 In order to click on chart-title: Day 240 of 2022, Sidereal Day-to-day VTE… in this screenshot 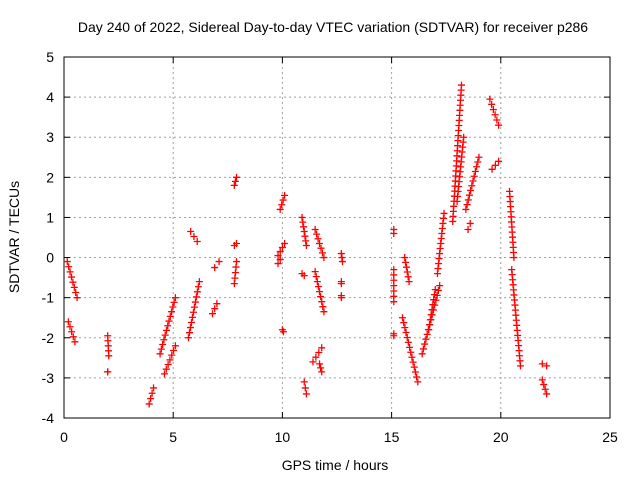, I will do `click(333, 27)`.